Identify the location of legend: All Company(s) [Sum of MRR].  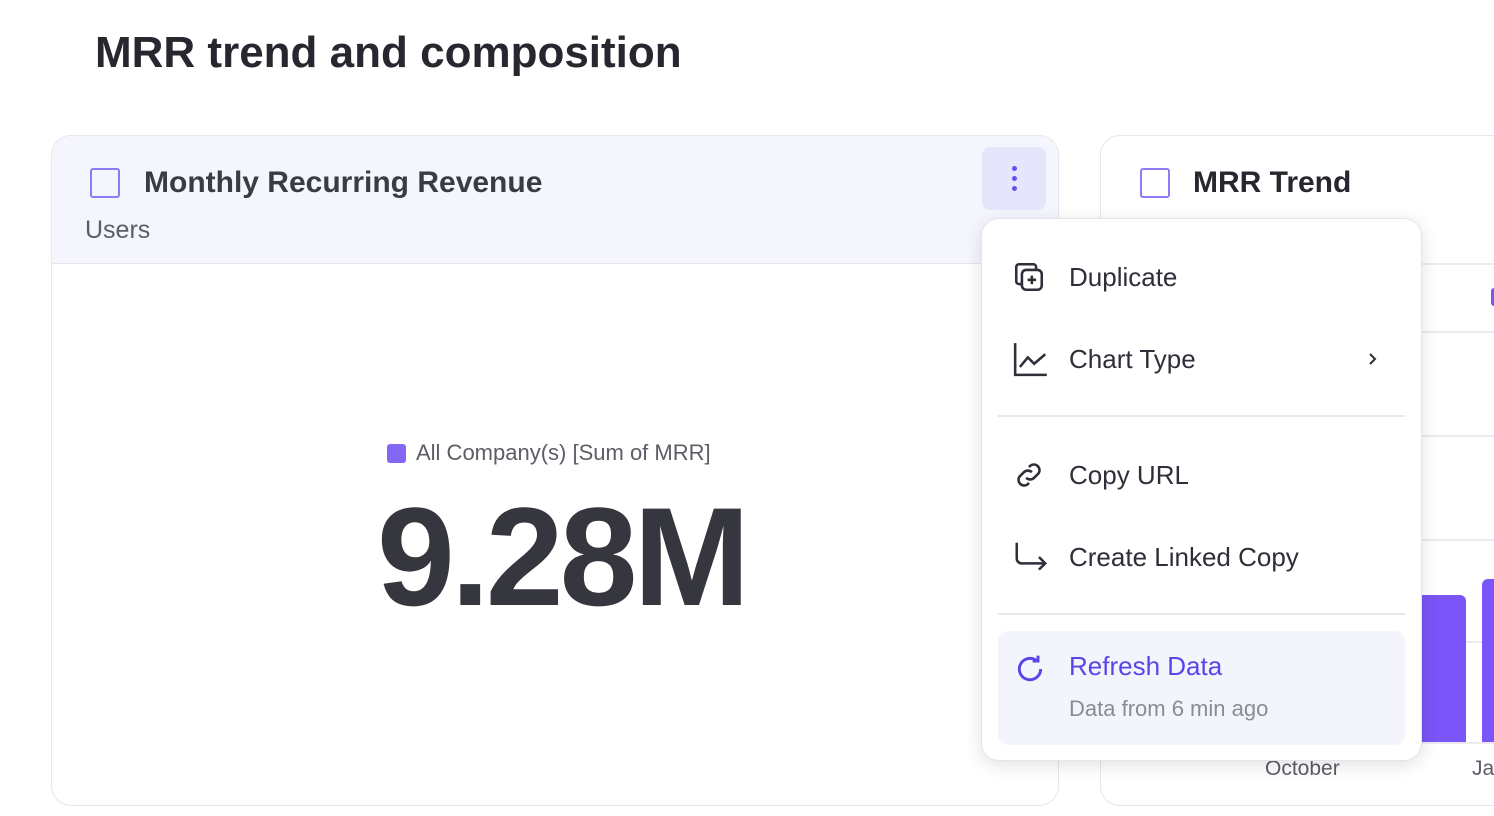
(549, 453).